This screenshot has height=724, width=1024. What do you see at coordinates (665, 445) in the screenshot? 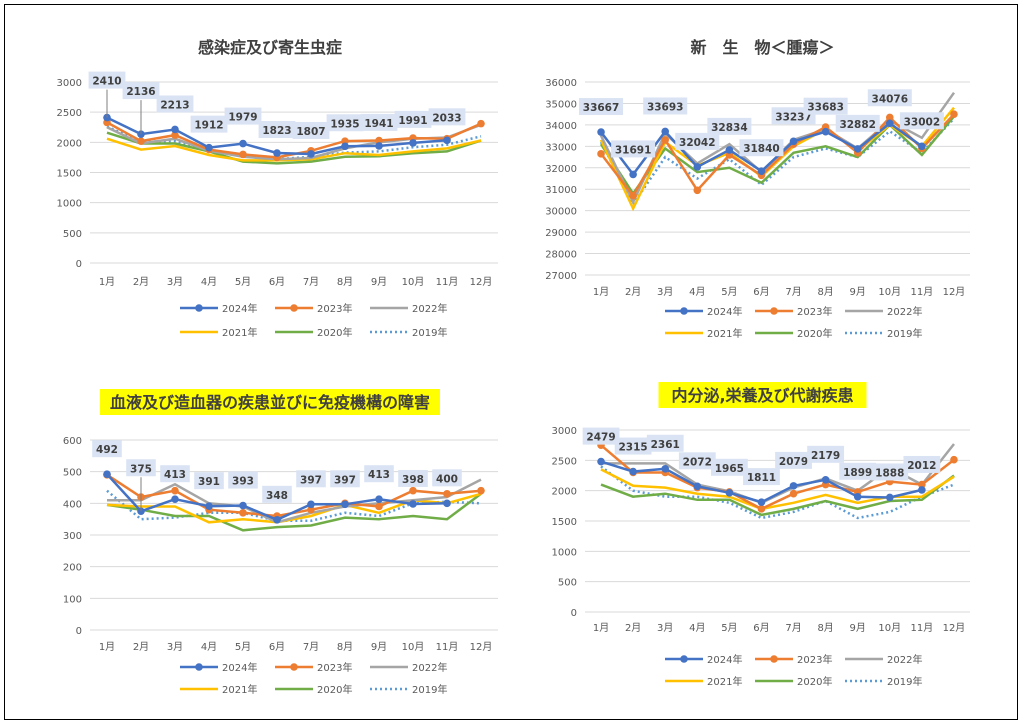
I see `data-label: 2361` at bounding box center [665, 445].